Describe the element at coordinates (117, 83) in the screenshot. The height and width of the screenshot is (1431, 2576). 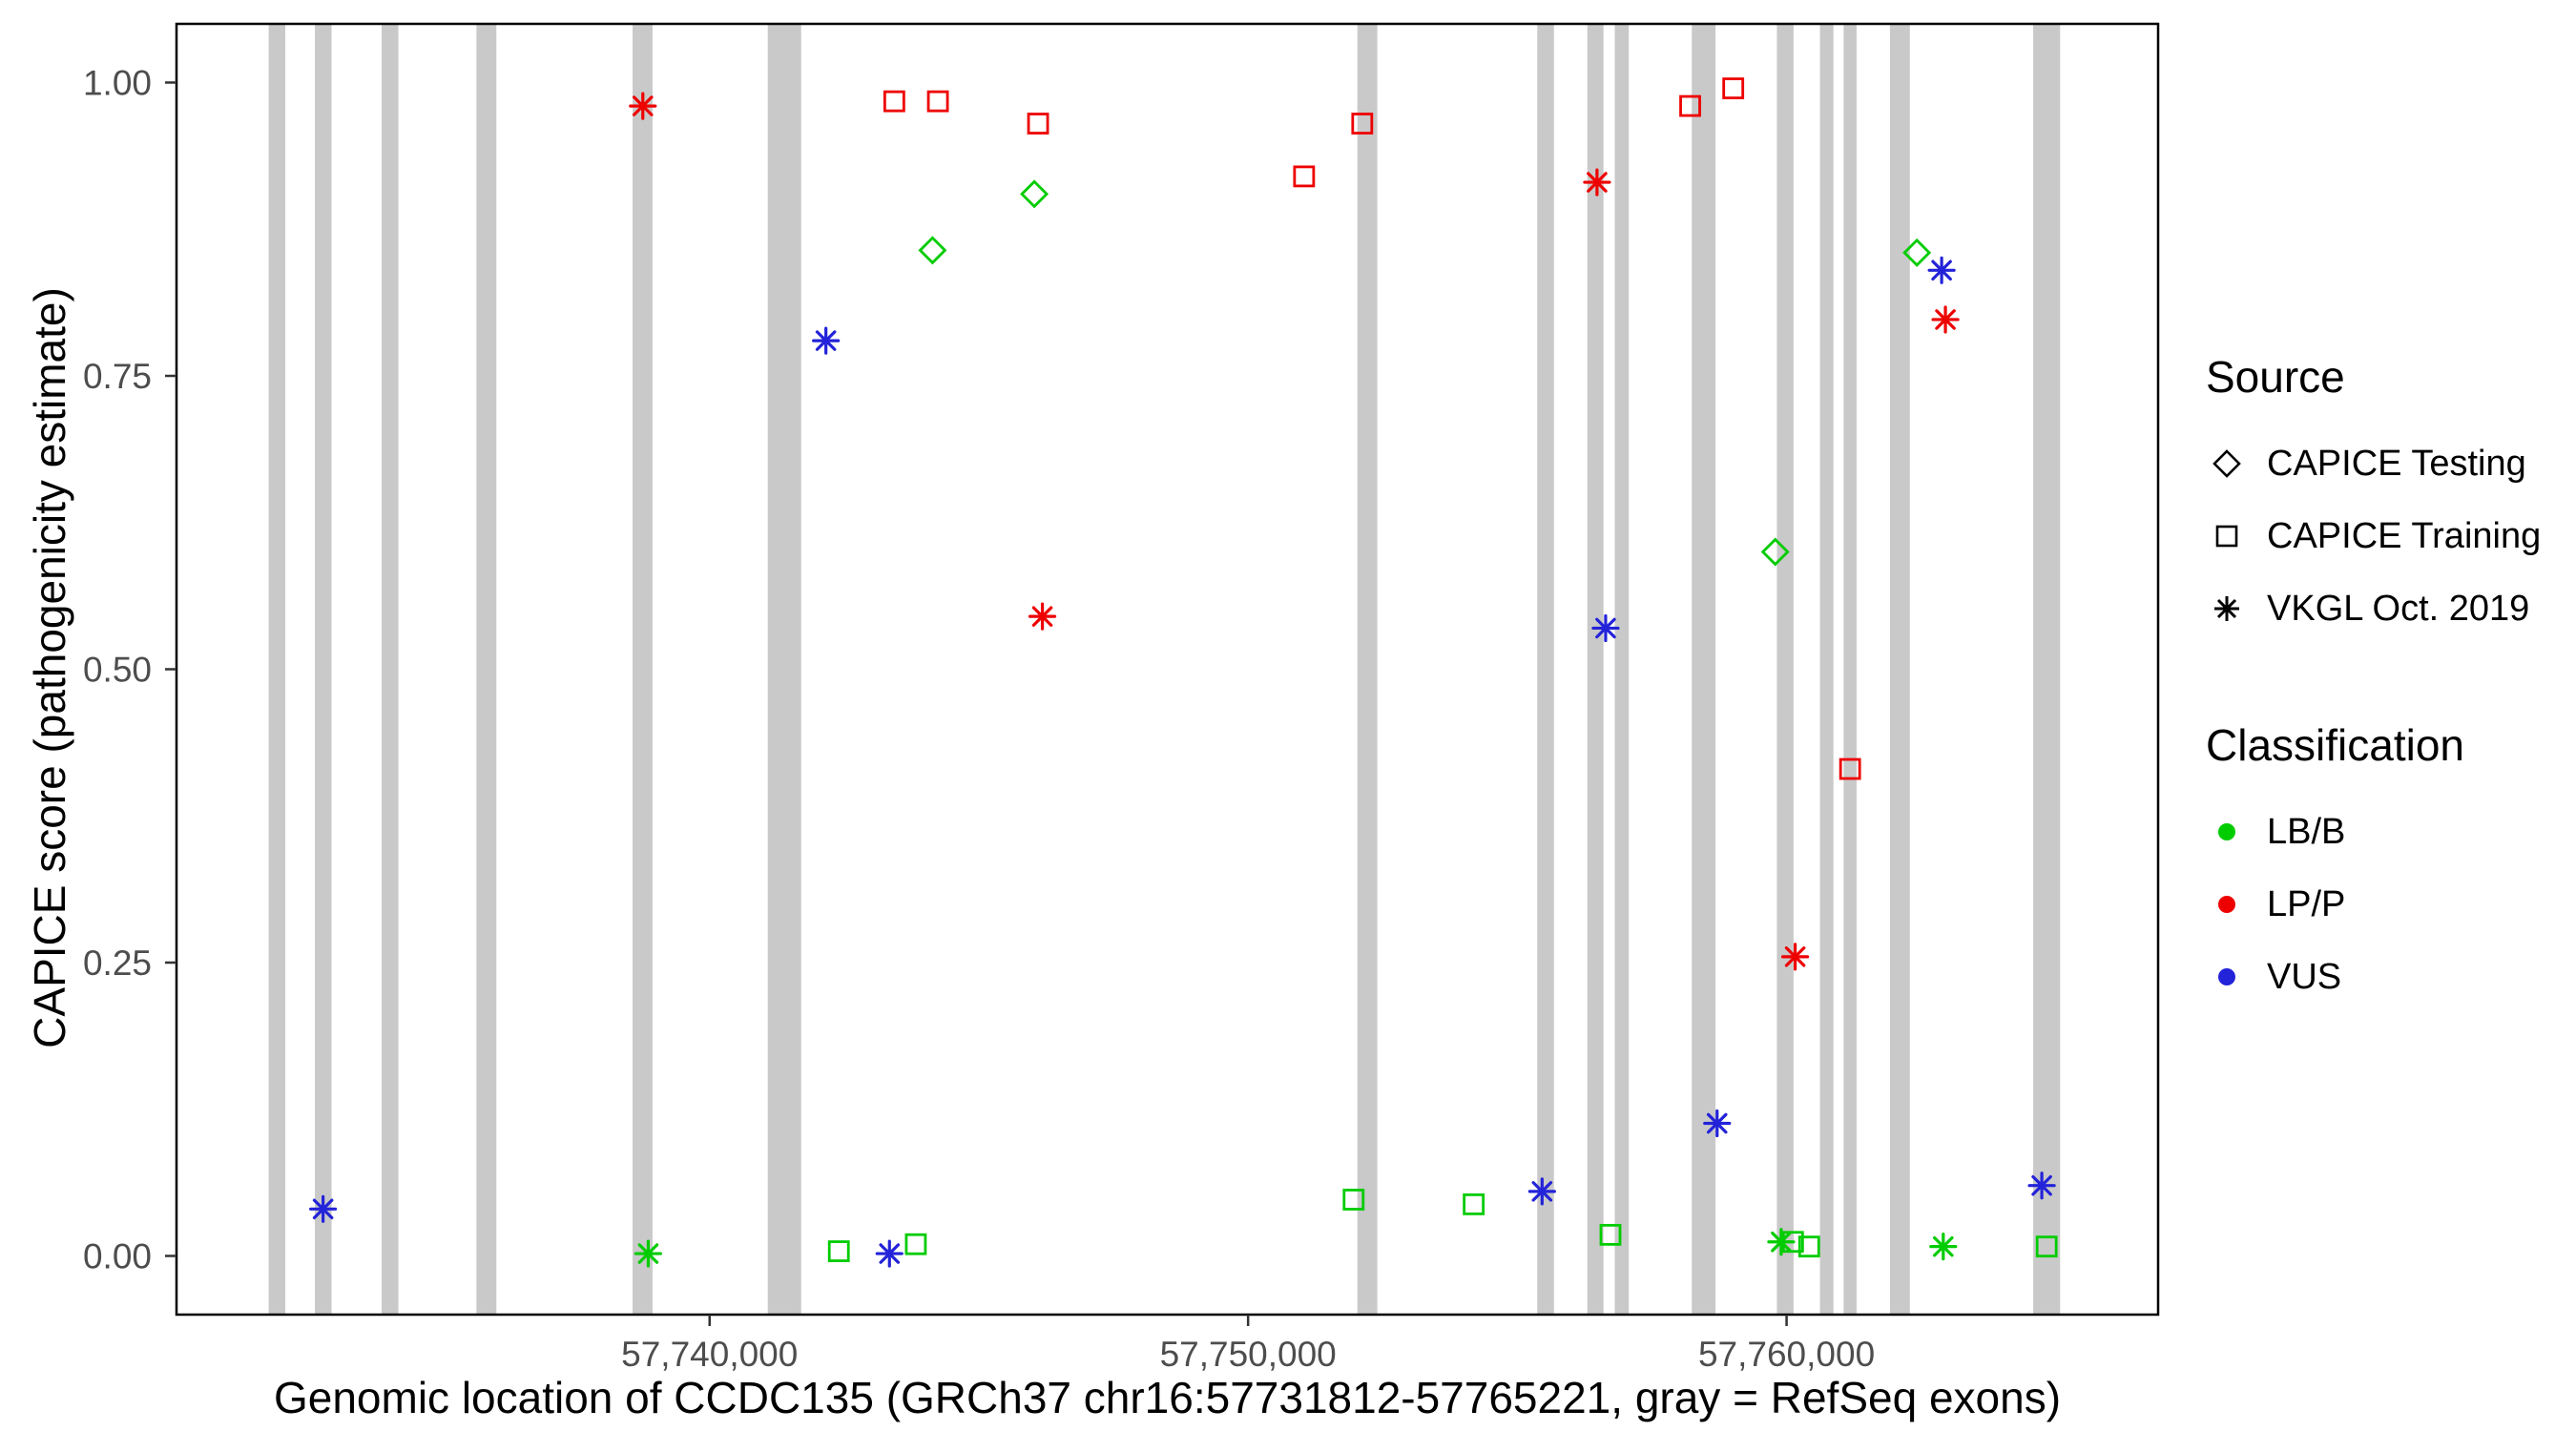
I see `y-axis-tick-label: 1.00` at that location.